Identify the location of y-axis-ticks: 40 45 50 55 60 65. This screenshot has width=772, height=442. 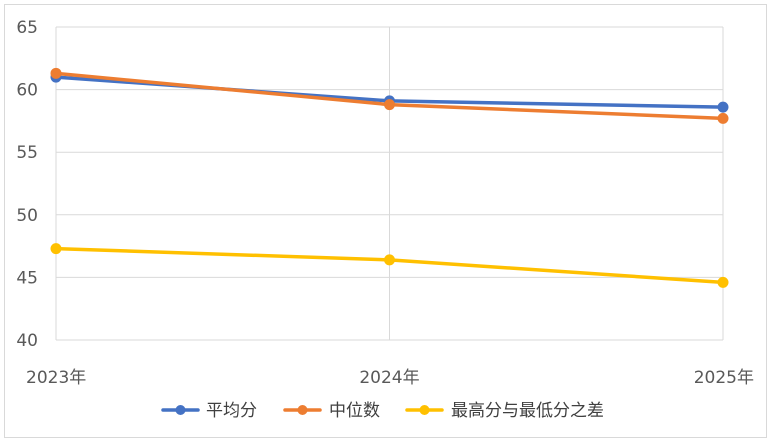
(27, 184).